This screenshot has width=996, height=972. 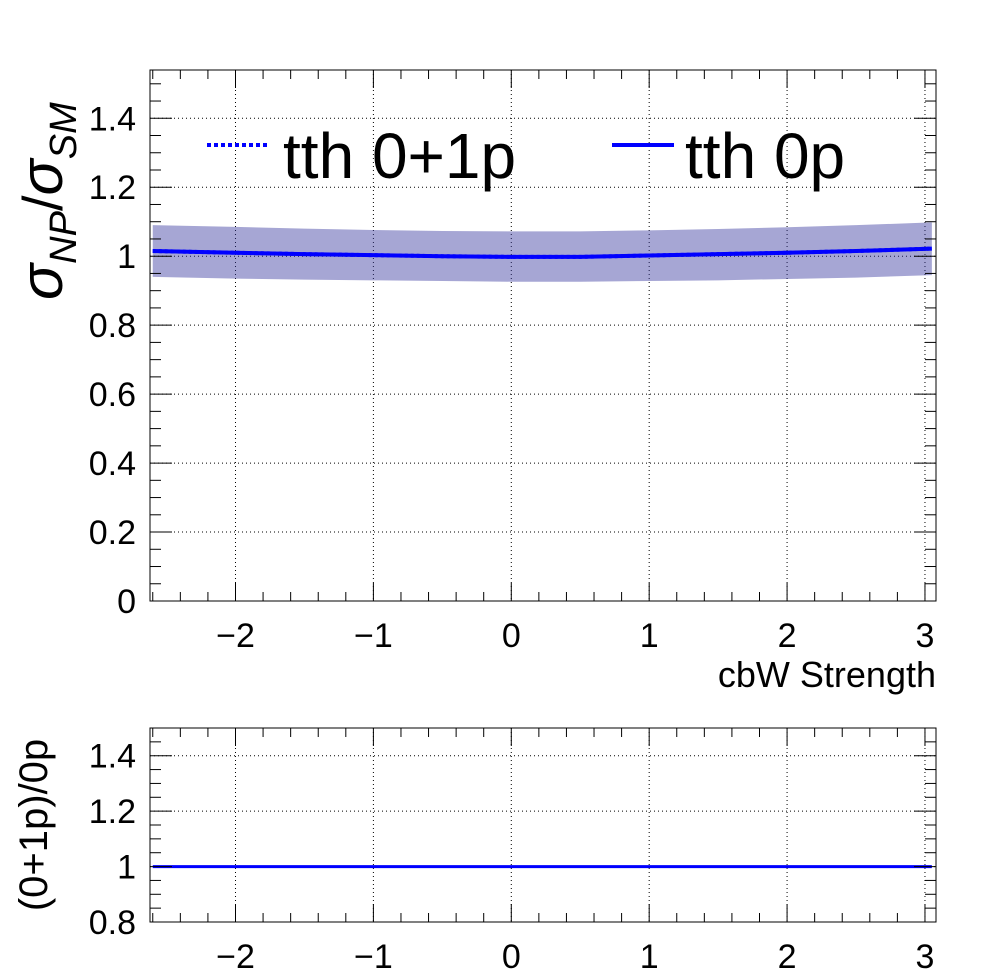 I want to click on y-tick-label: 0.2, so click(x=112, y=533).